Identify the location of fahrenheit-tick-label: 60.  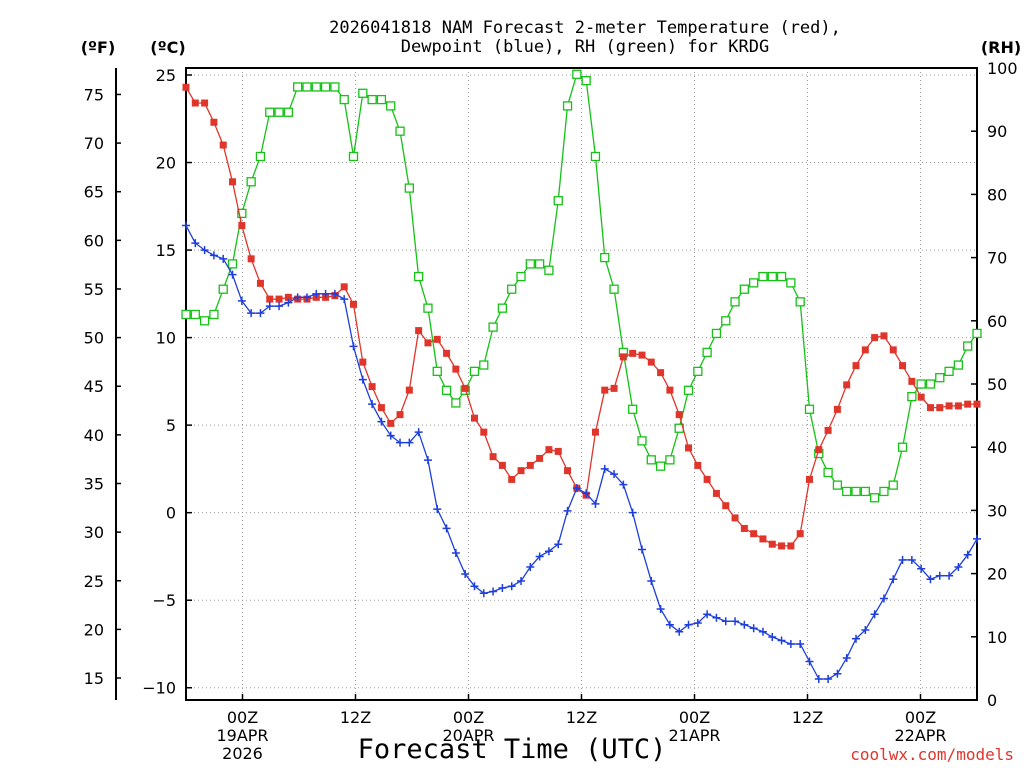
(94, 240).